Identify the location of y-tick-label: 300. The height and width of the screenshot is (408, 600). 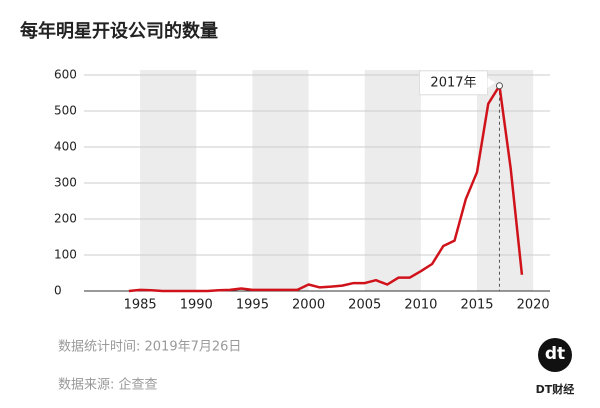
(65, 183).